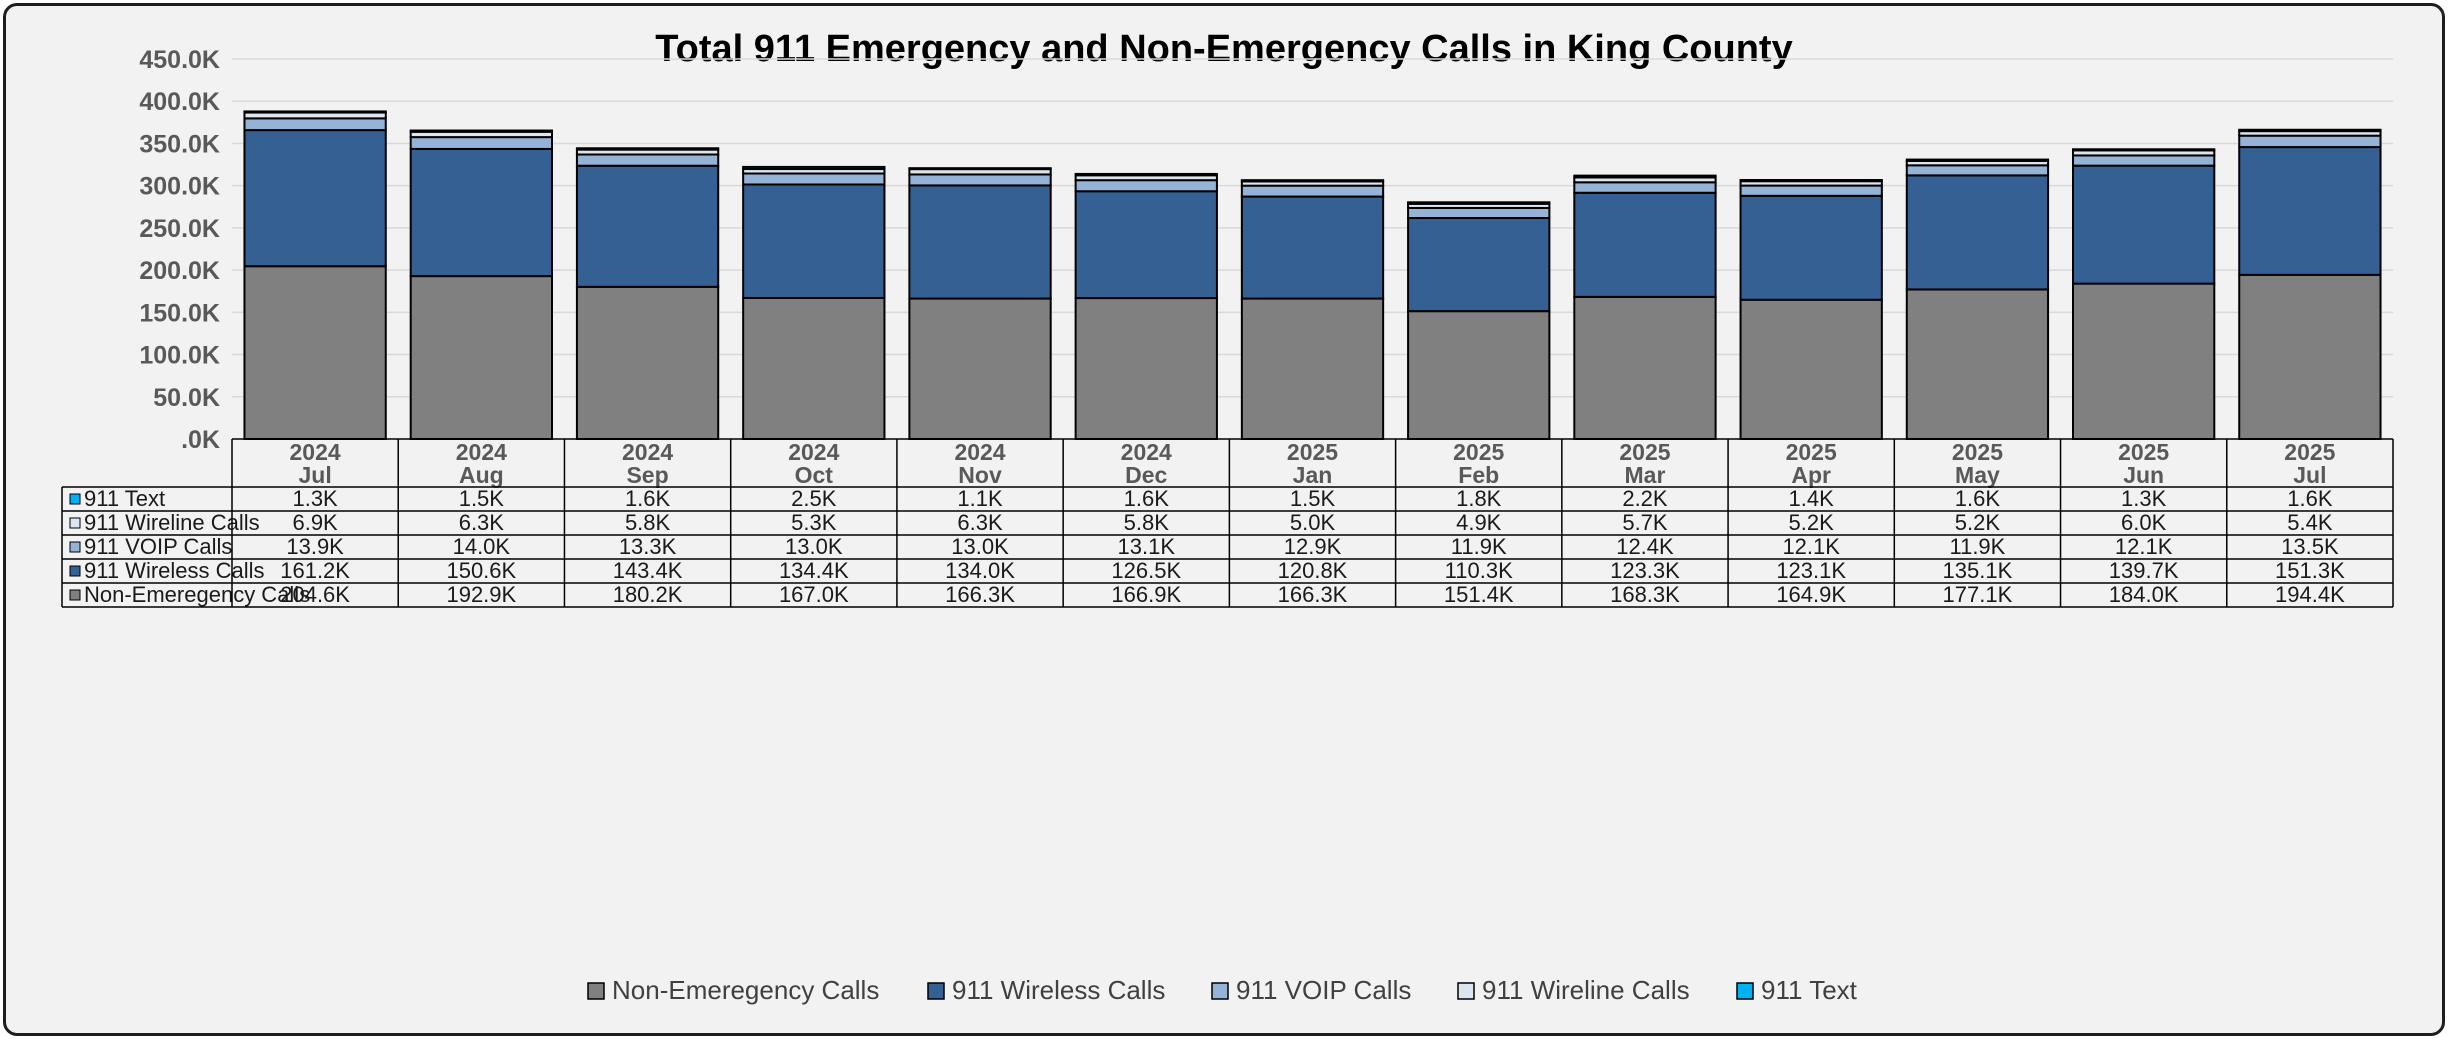 The width and height of the screenshot is (2448, 1039). Describe the element at coordinates (814, 570) in the screenshot. I see `table-cell-value: 134.4K` at that location.